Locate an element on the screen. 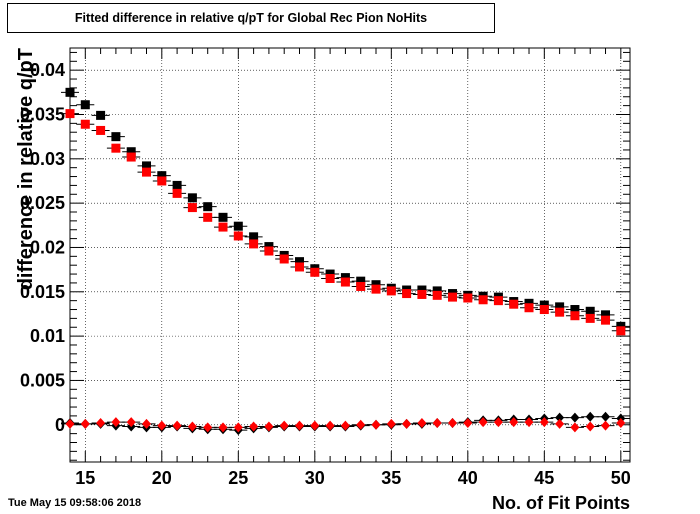 The image size is (700, 514). y-tick-label: 0.04 is located at coordinates (47, 70).